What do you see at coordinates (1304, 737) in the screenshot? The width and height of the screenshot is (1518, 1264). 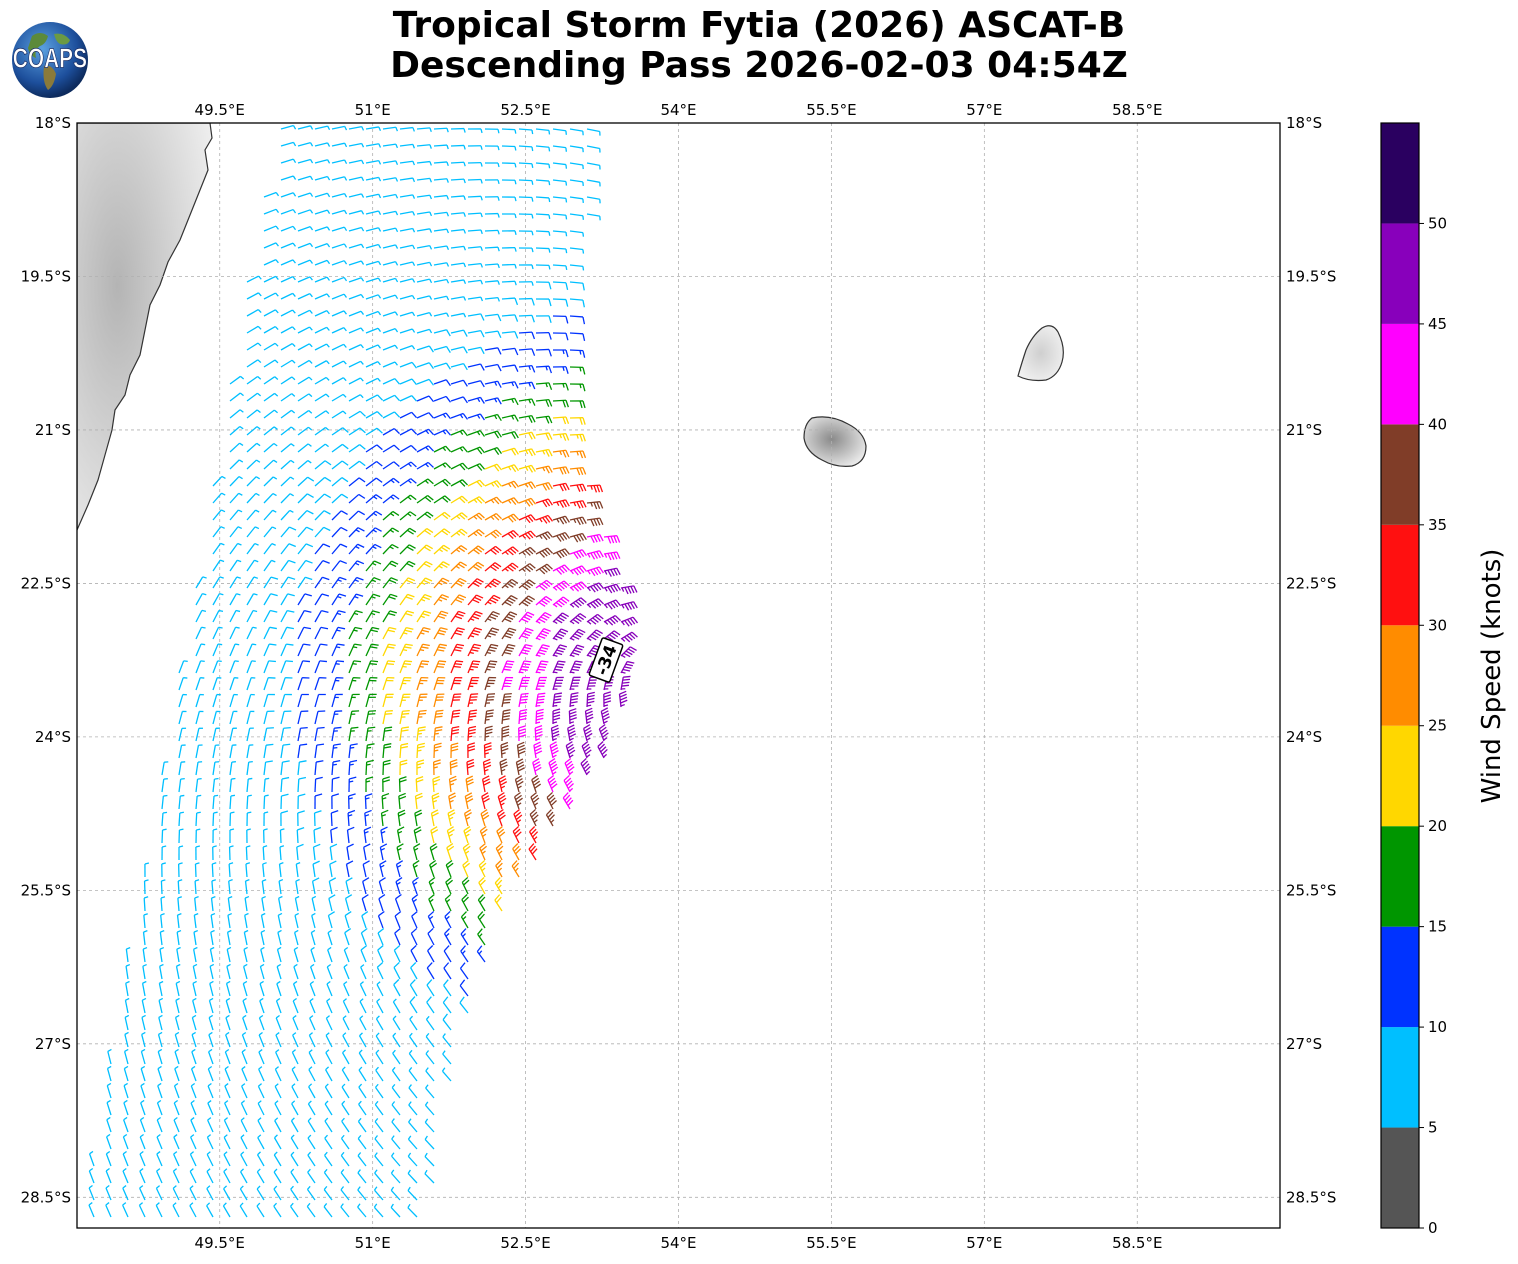 I see `lat-tick-label-right: 24°S` at bounding box center [1304, 737].